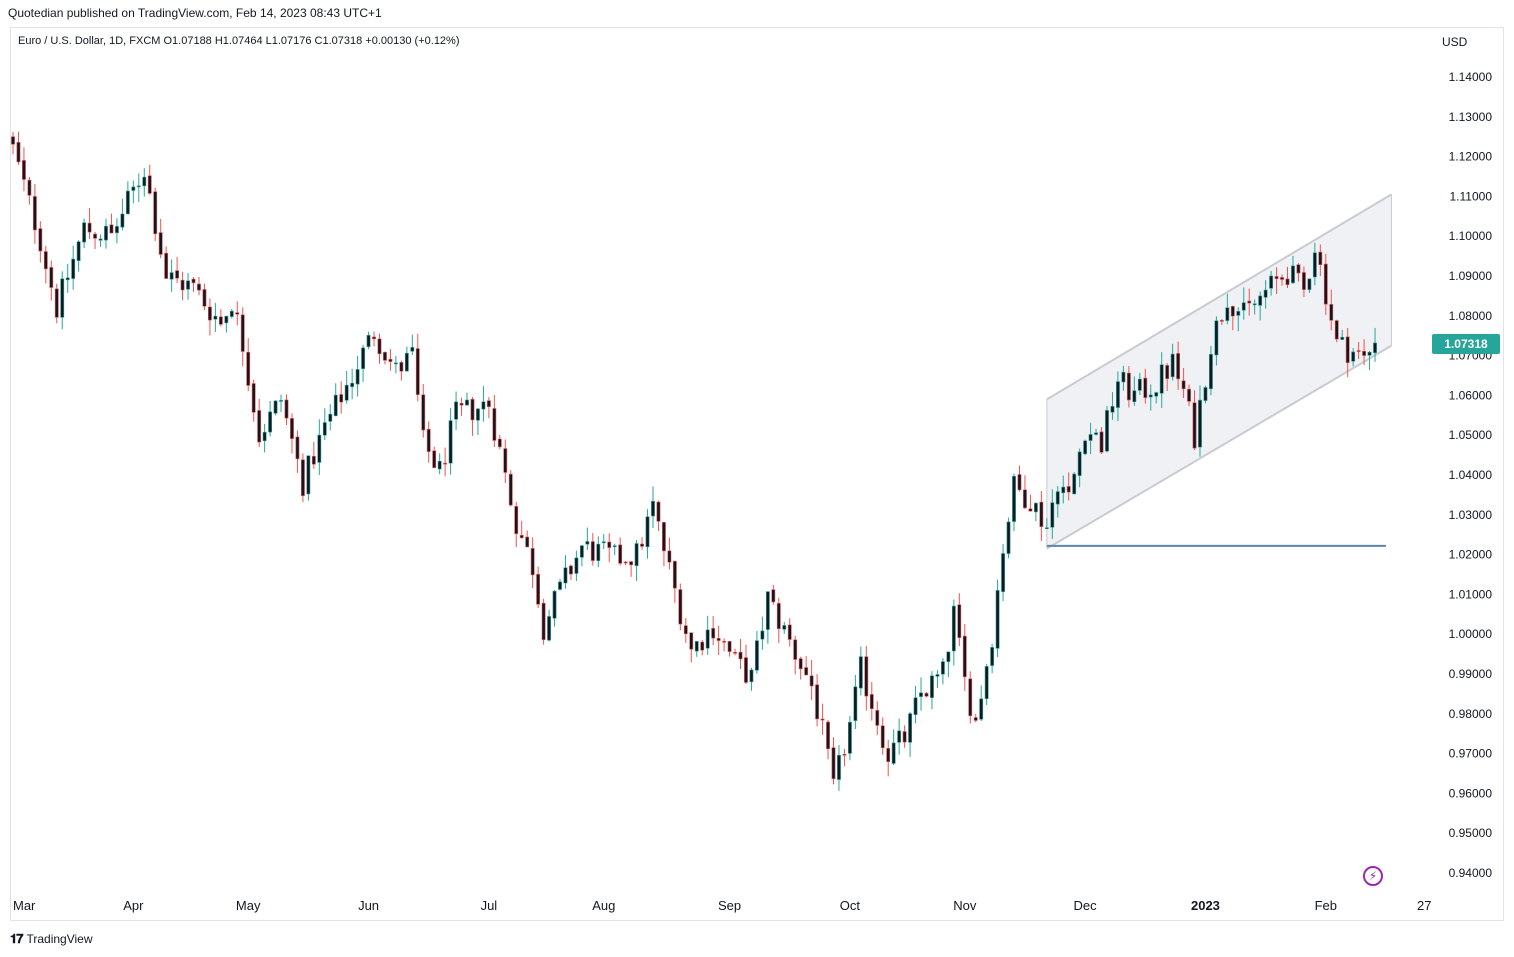  I want to click on parallel-channel, so click(1219, 371).